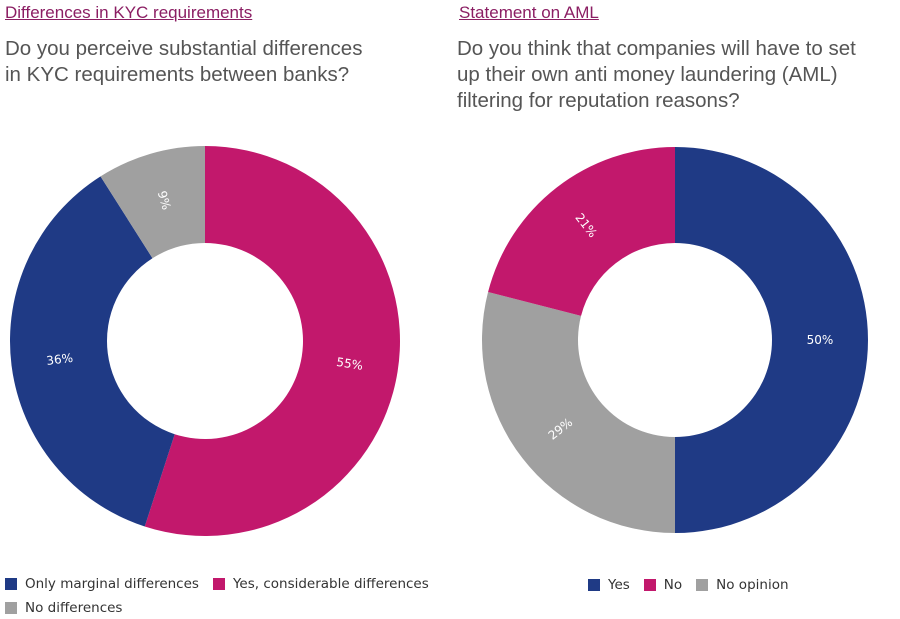 The width and height of the screenshot is (900, 619). I want to click on slice-label-no-differences: 9%, so click(164, 200).